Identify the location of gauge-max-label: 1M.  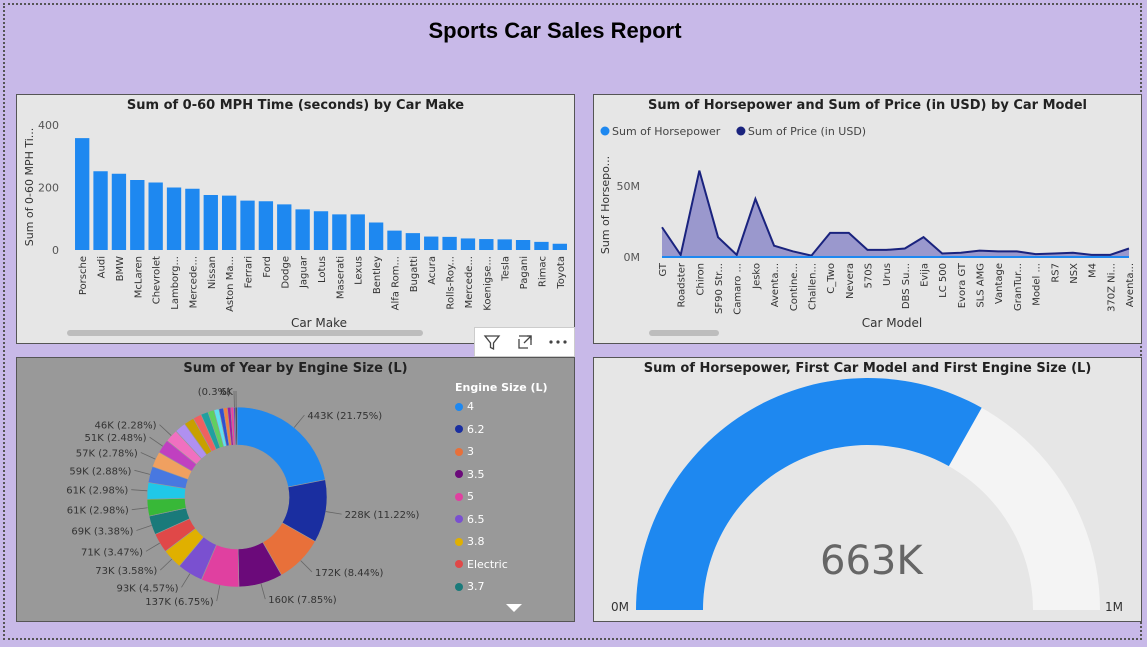
(1114, 607).